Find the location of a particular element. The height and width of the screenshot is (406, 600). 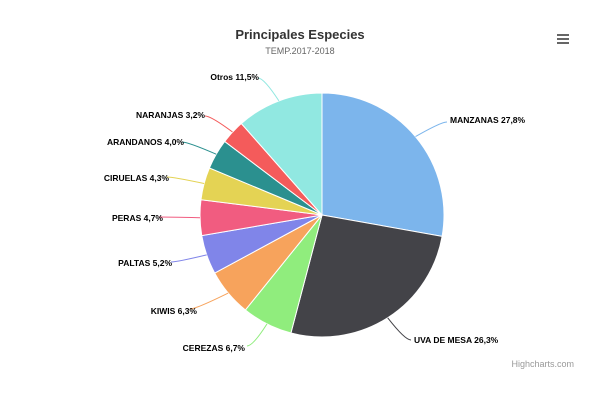

pie-slice-manzanas is located at coordinates (383, 164).